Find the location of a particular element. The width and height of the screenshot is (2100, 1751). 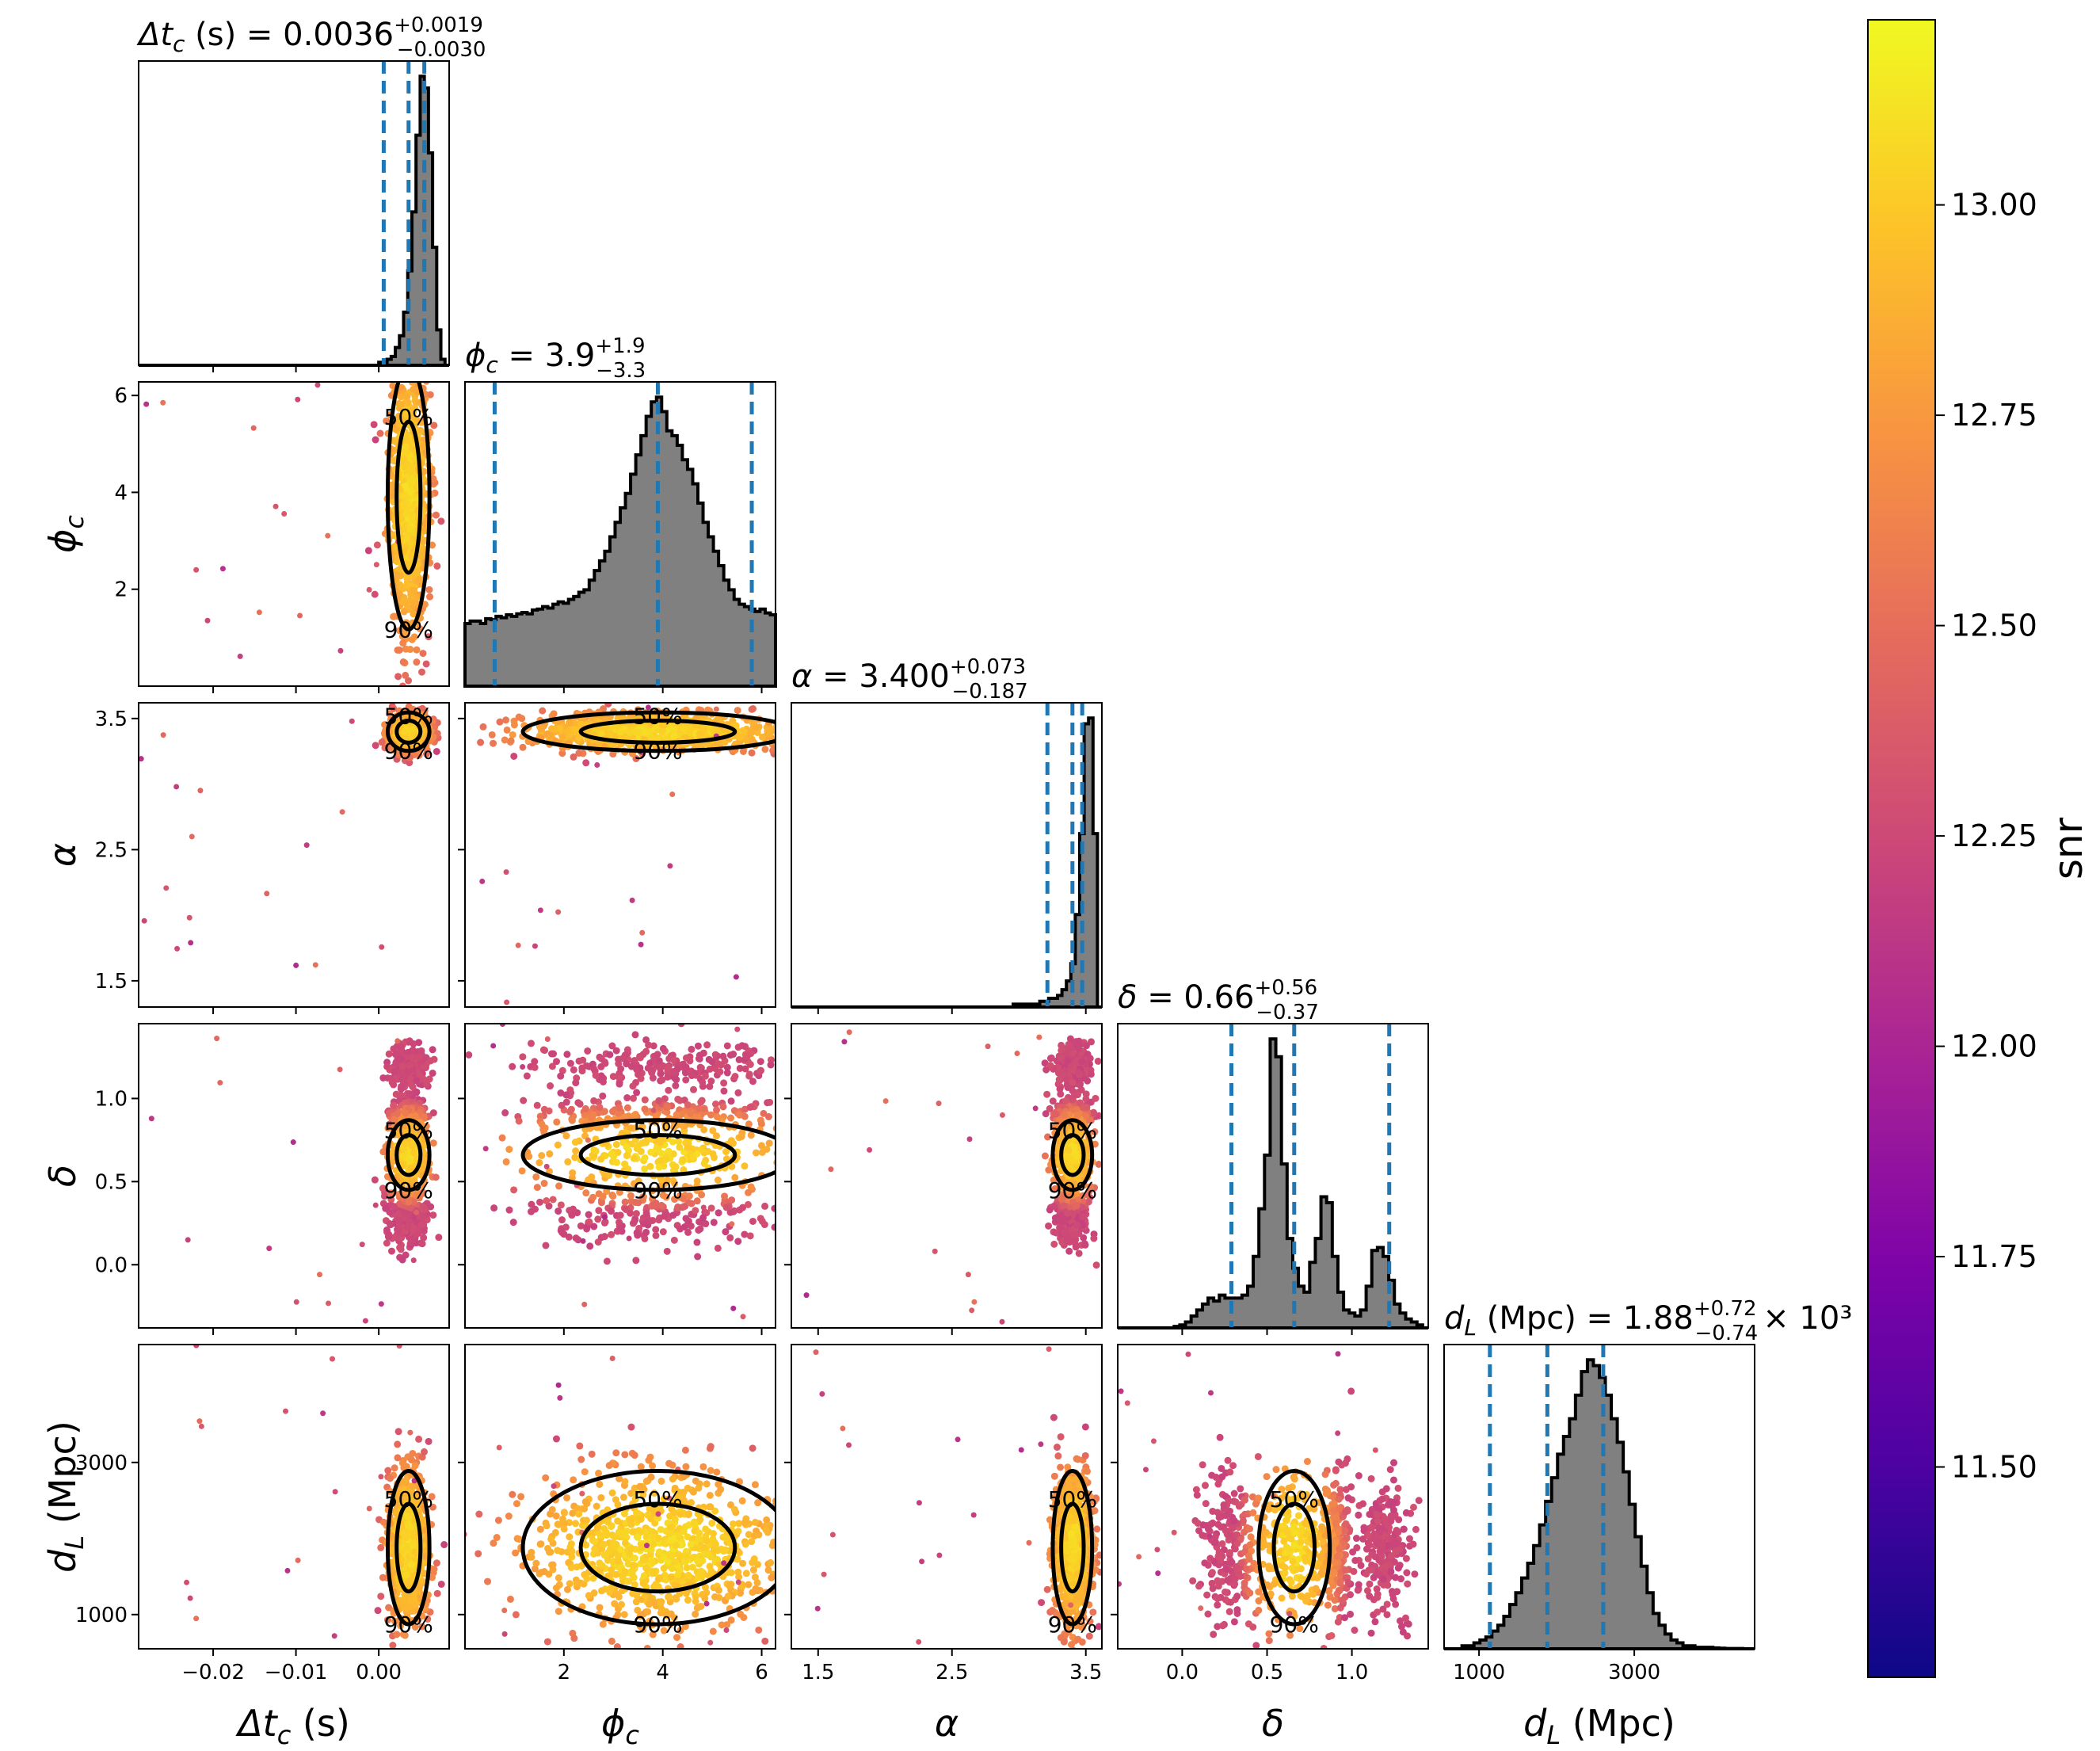

panel-title-dl: dL (Mpc) = 1.88+0.72 −0.74 × 10³ is located at coordinates (1648, 1321).